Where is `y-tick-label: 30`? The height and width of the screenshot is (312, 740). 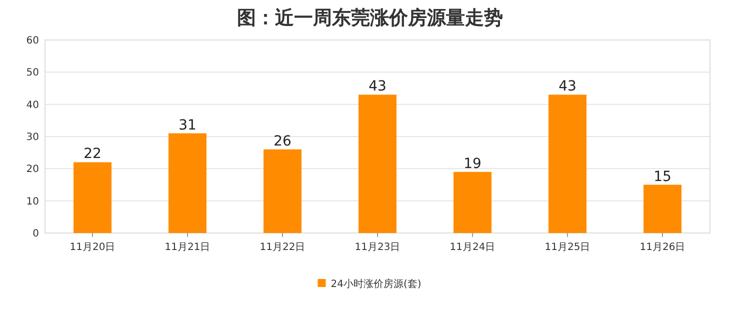 y-tick-label: 30 is located at coordinates (32, 137).